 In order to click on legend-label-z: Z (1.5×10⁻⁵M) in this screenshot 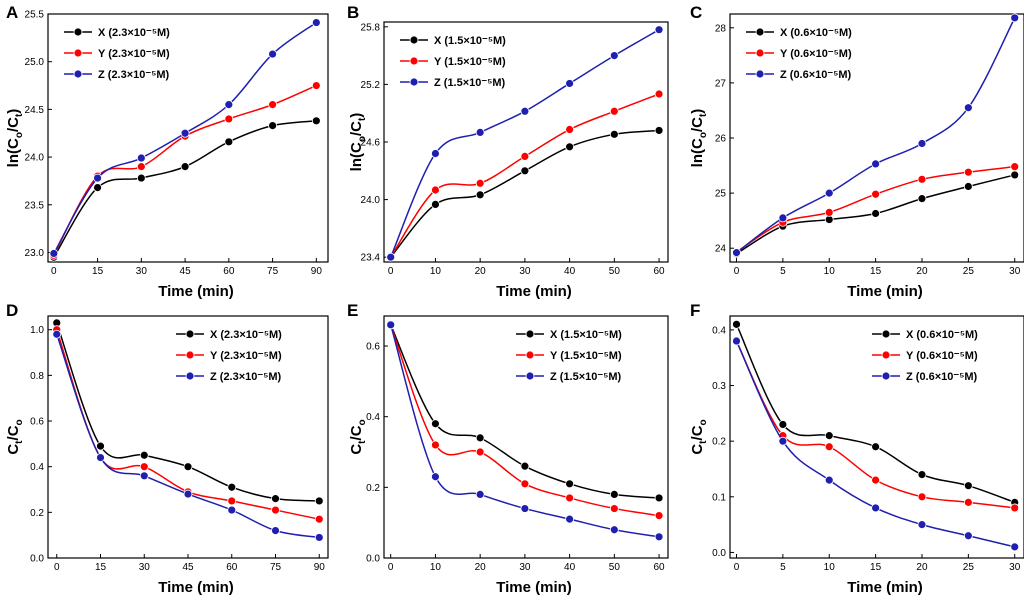, I will do `click(586, 377)`.